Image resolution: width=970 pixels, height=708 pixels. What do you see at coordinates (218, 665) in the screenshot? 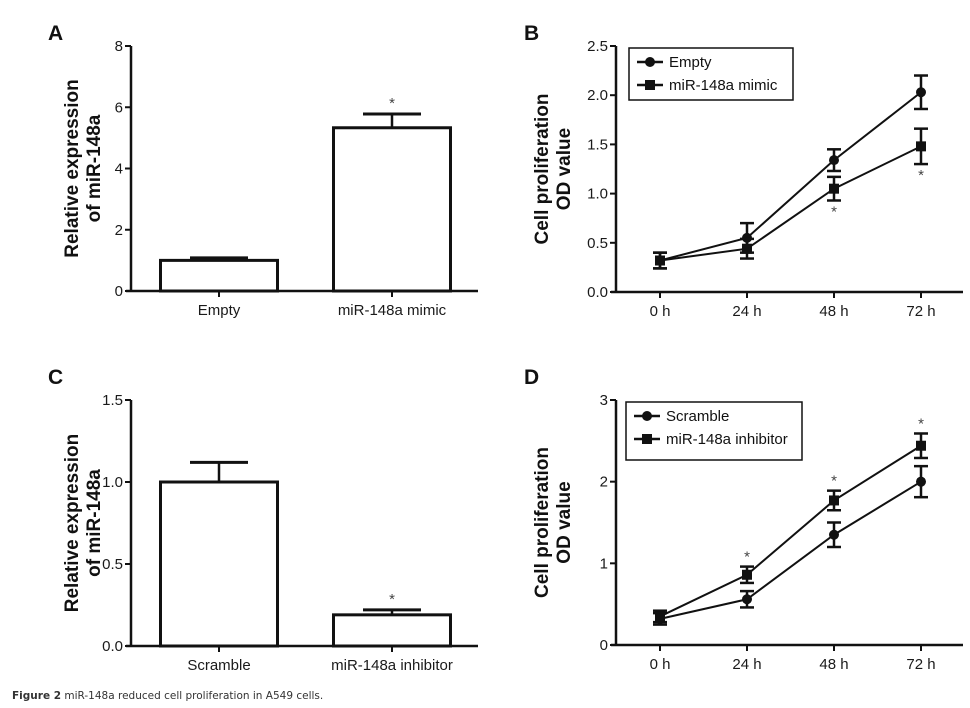
I see `x-tick-label: Scramble` at bounding box center [218, 665].